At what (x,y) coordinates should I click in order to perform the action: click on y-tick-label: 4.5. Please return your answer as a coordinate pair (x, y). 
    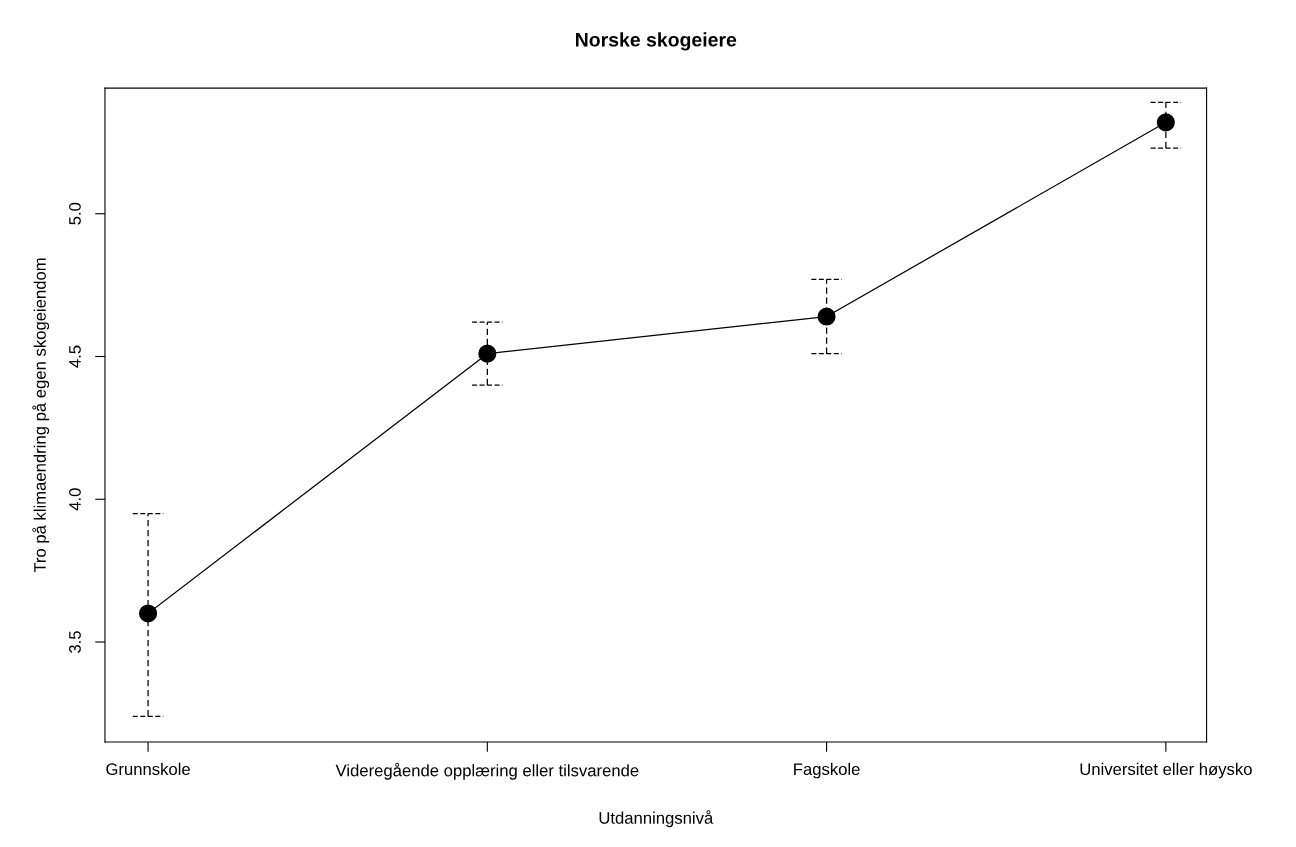
    Looking at the image, I should click on (75, 356).